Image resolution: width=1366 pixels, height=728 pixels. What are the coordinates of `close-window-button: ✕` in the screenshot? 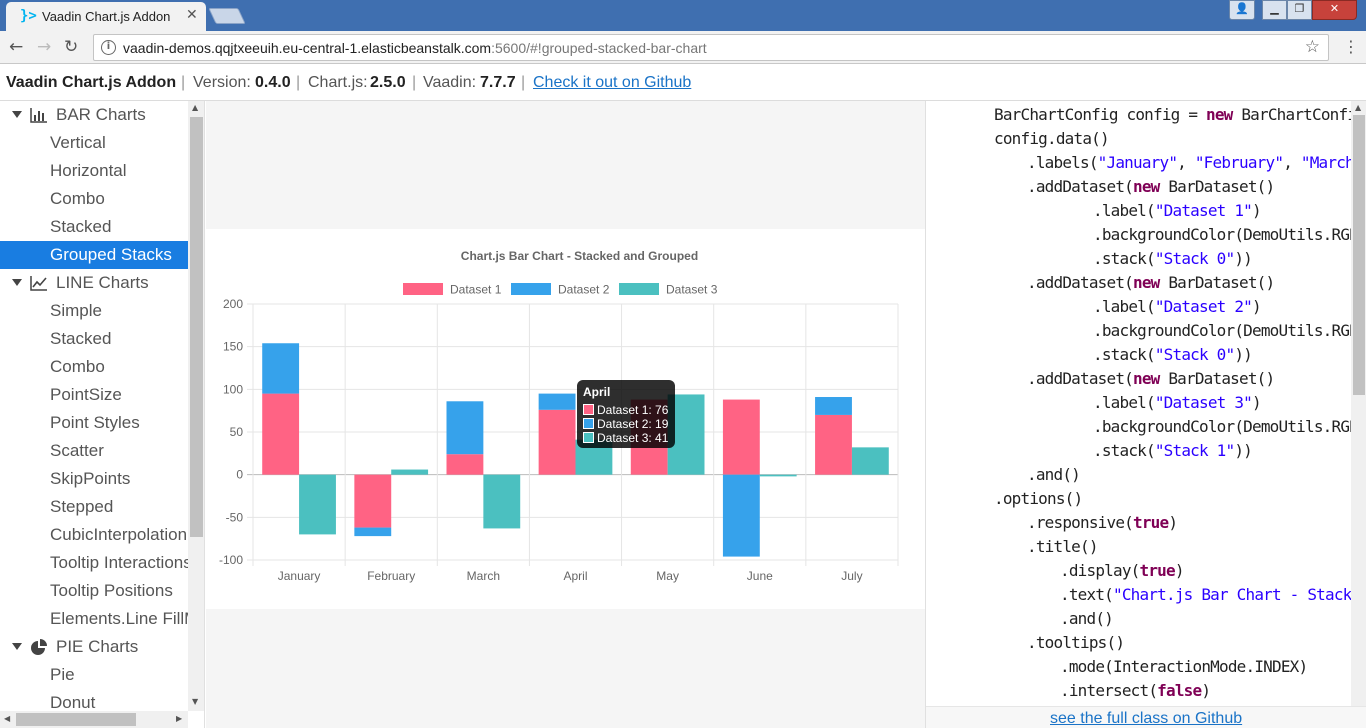 It's located at (1334, 10).